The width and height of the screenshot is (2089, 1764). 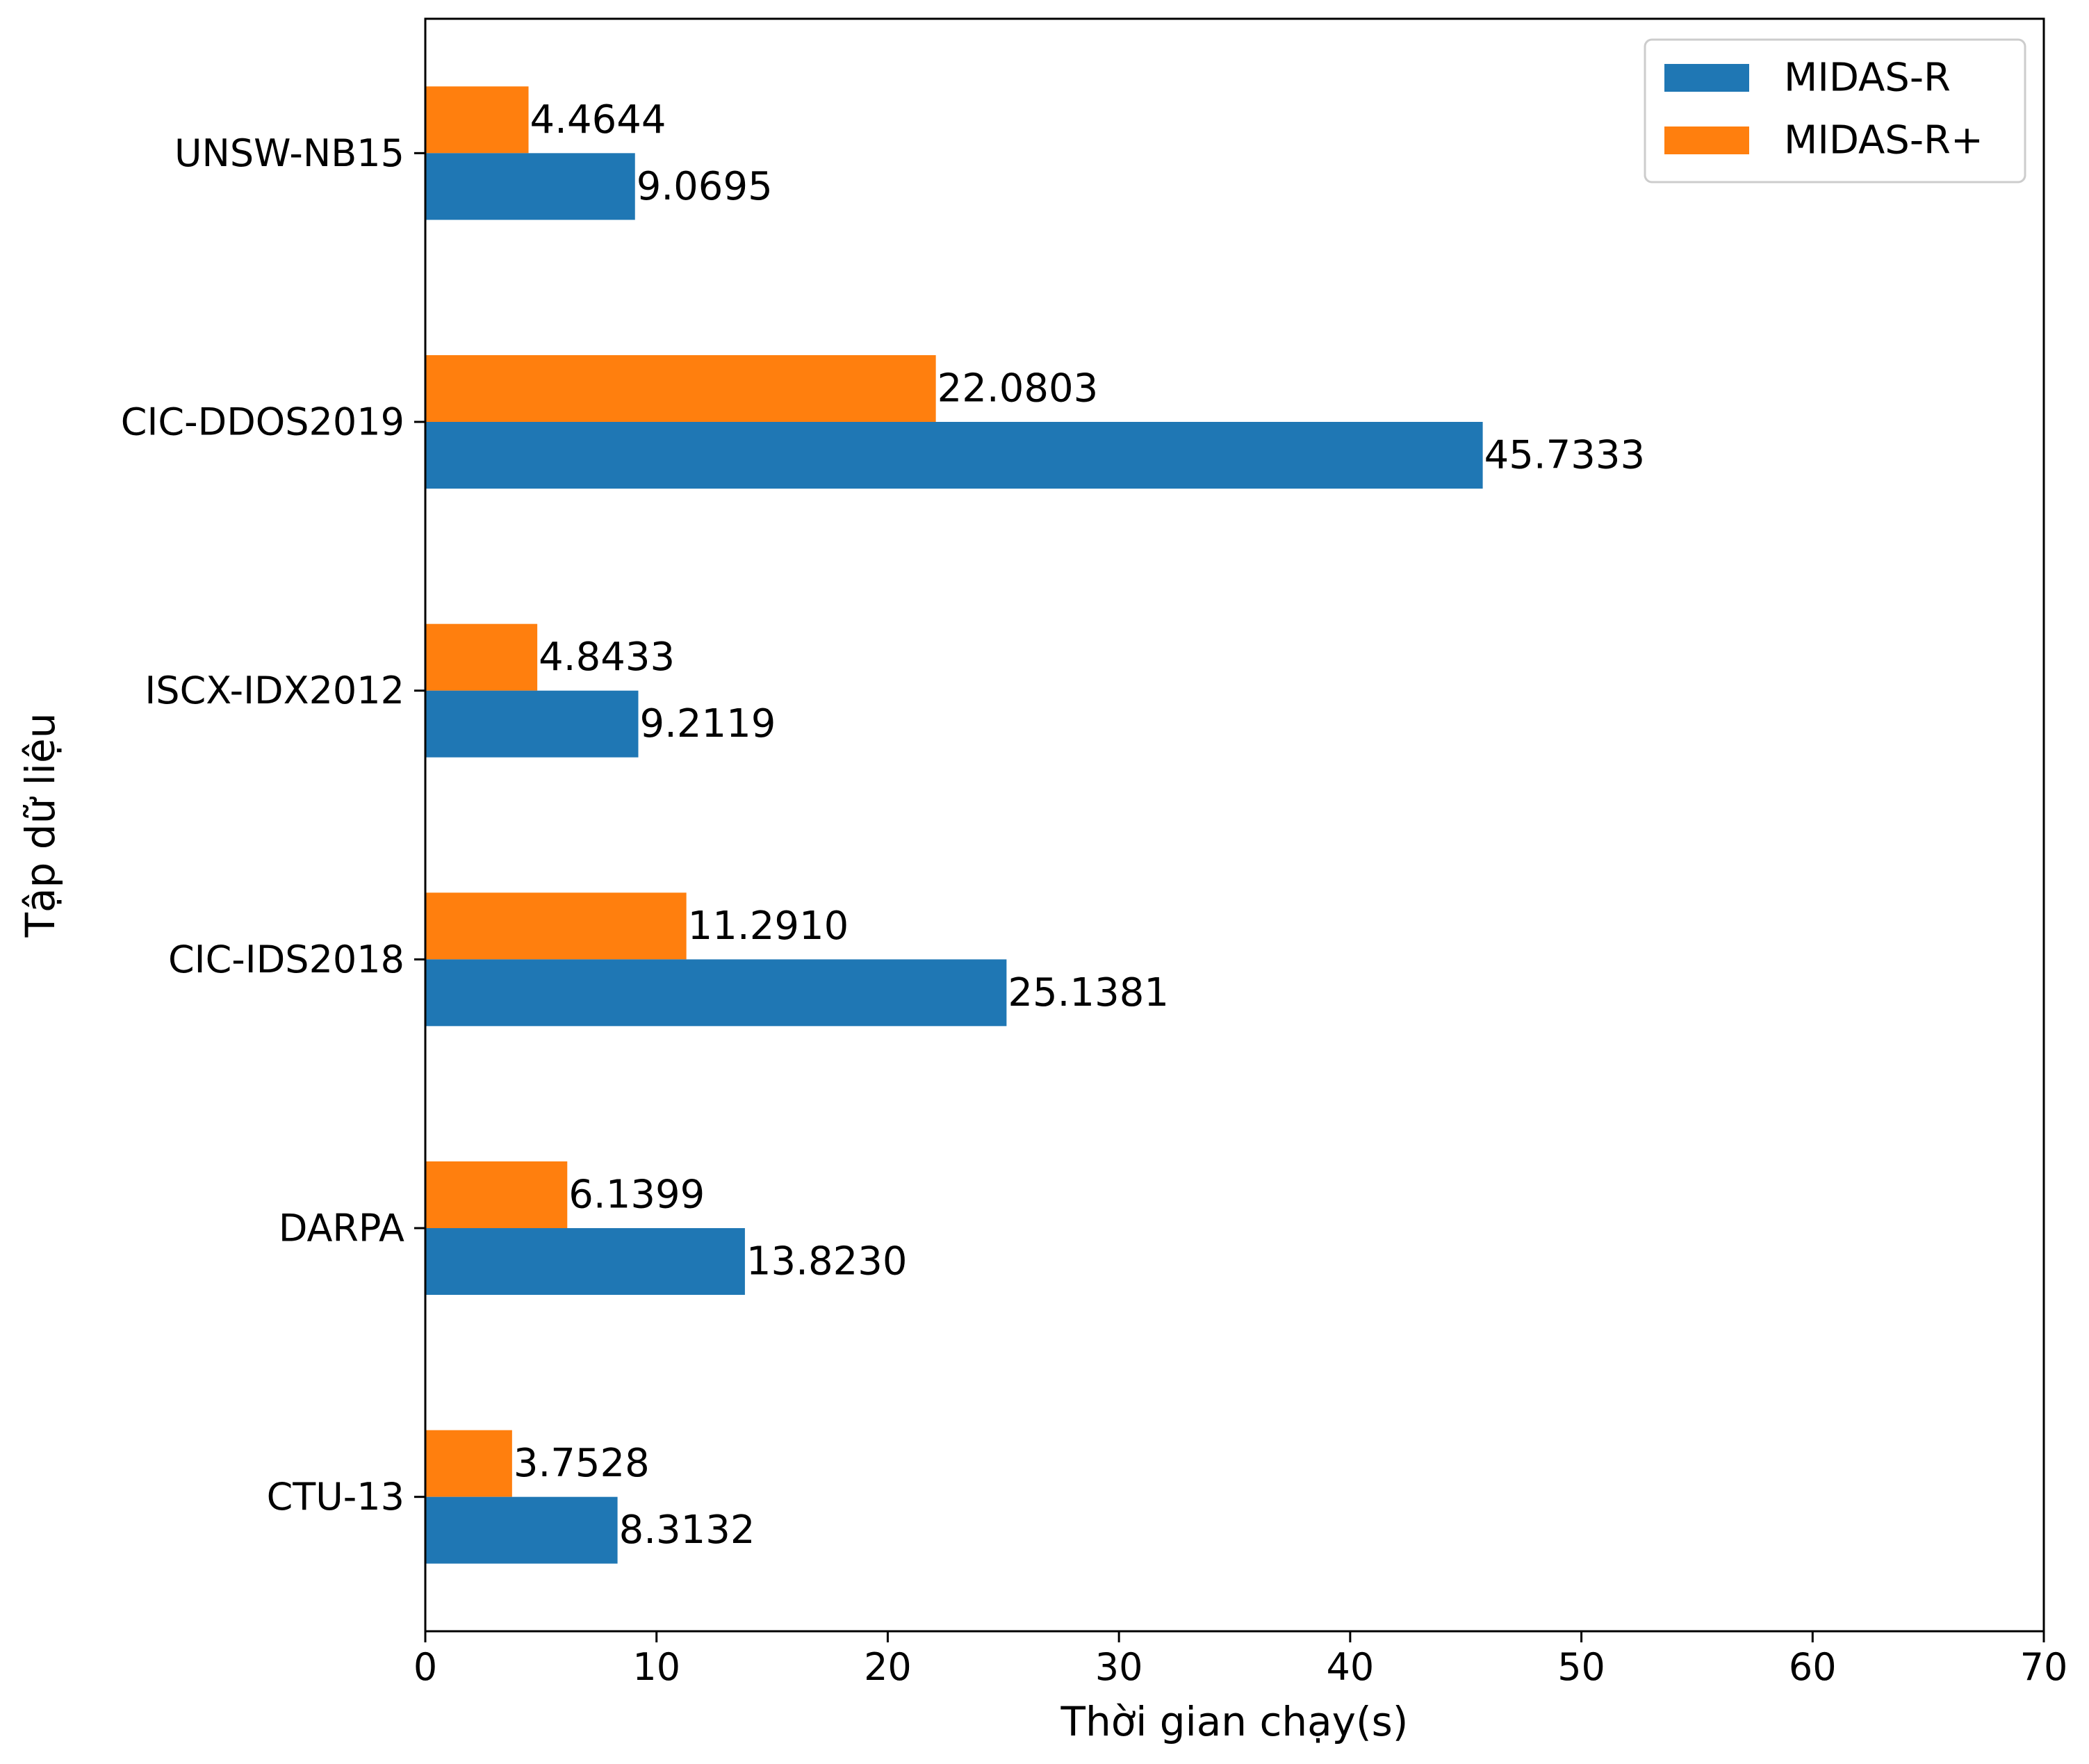 What do you see at coordinates (477, 120) in the screenshot?
I see `bar-midas-r-plus-unsw-nb15` at bounding box center [477, 120].